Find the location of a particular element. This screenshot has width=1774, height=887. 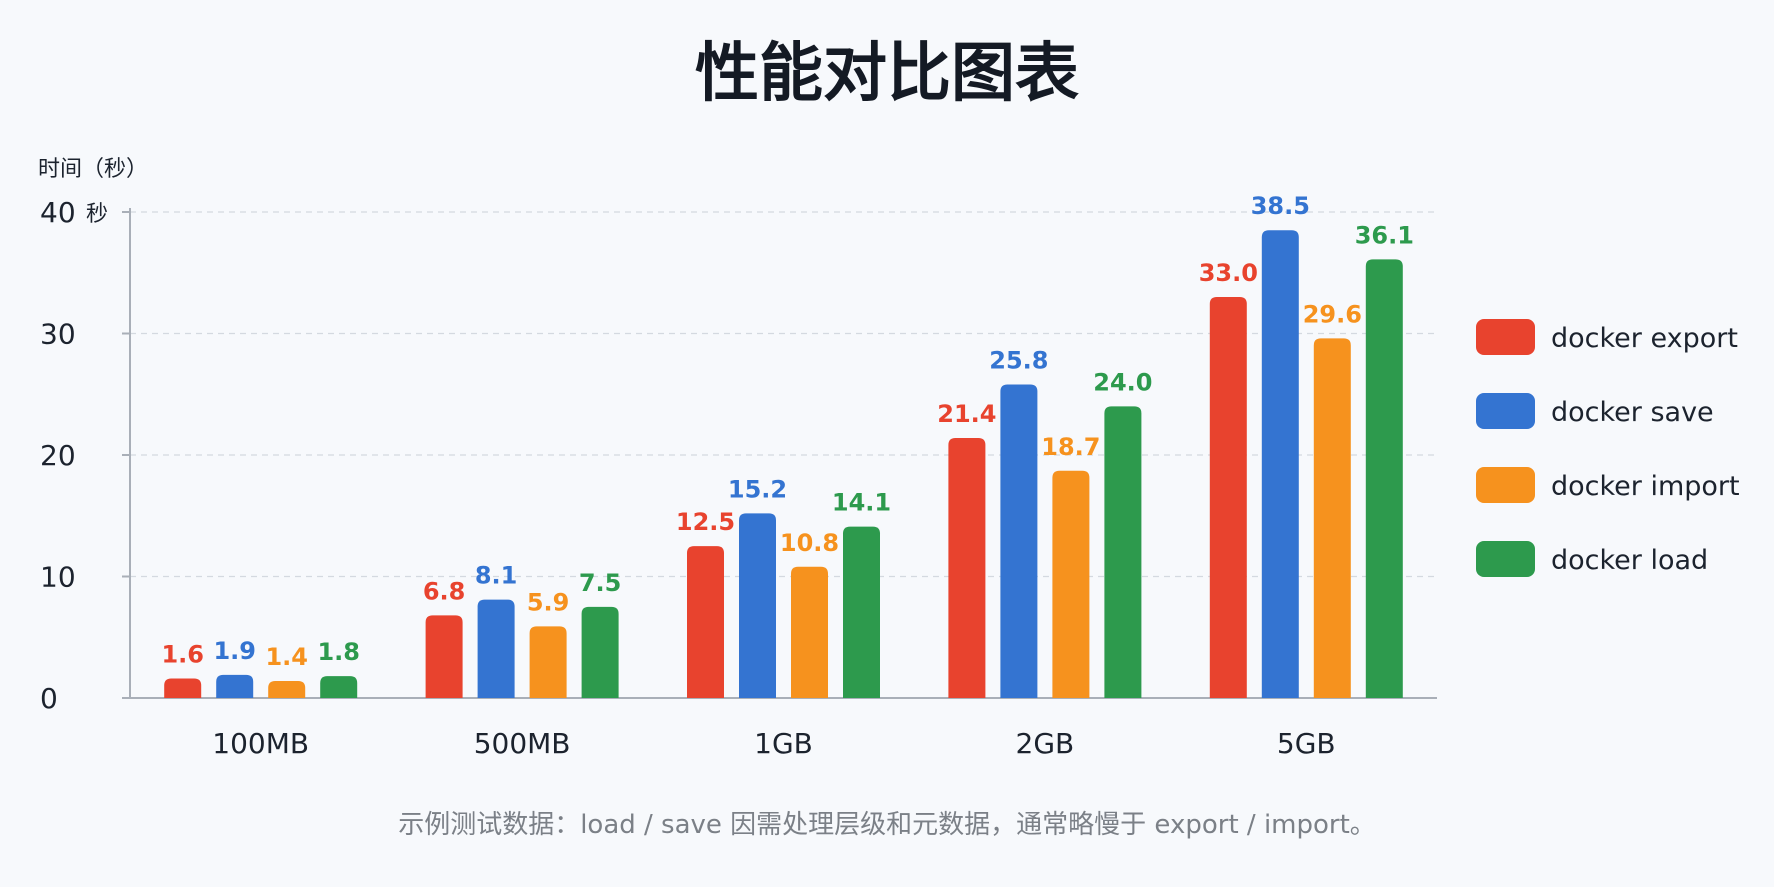

bar-docker-save-100MB is located at coordinates (235, 686).